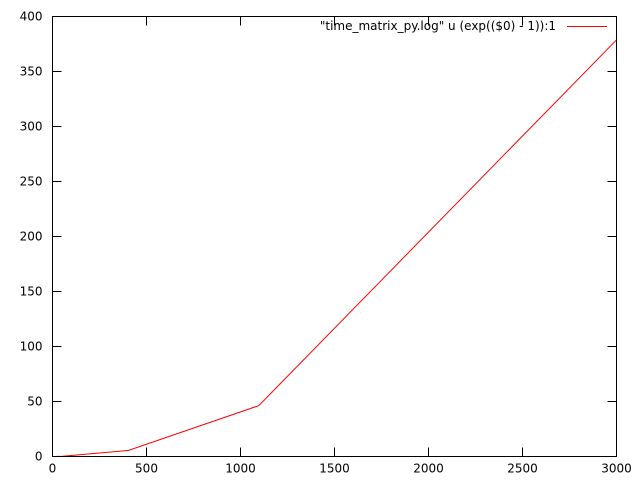 The height and width of the screenshot is (480, 640). I want to click on x-tick-label: 2000, so click(428, 469).